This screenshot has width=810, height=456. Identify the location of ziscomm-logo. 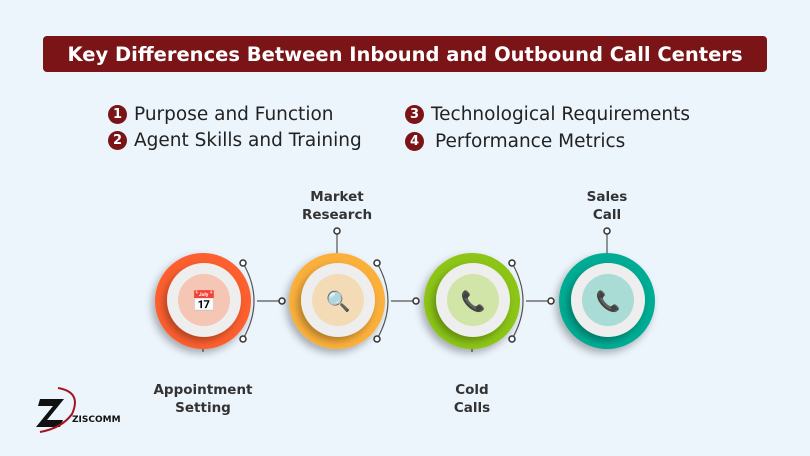
(56, 410).